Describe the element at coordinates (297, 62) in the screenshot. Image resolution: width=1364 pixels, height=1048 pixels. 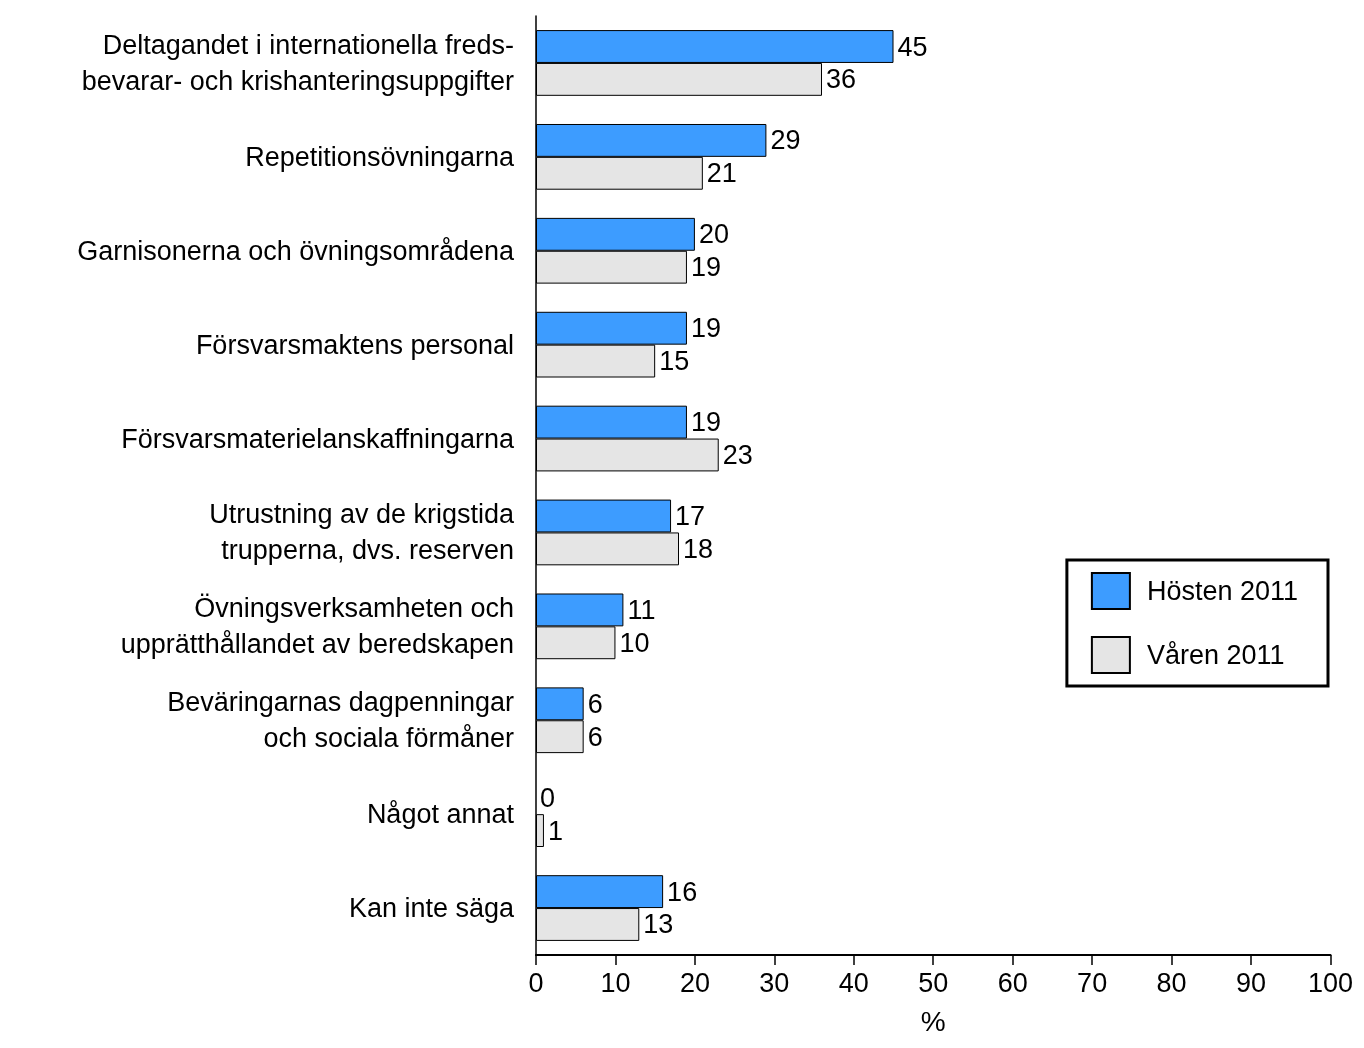
I see `y-tick-label: Deltagandet i internationella freds- bevarar- och krishanteringsuppgifter` at that location.